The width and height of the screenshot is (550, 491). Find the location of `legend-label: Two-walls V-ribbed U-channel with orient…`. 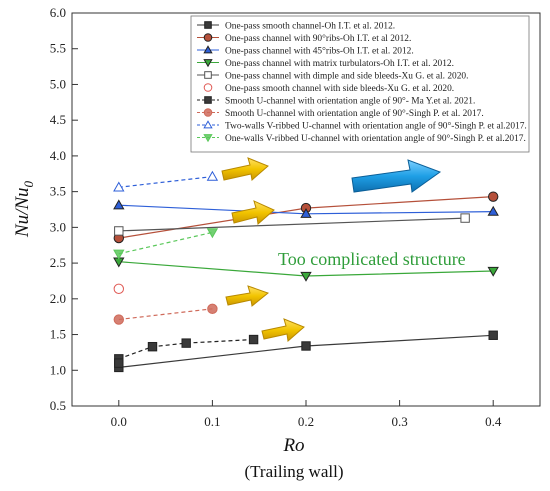

legend-label: Two-walls V-ribbed U-channel with orient… is located at coordinates (376, 125).